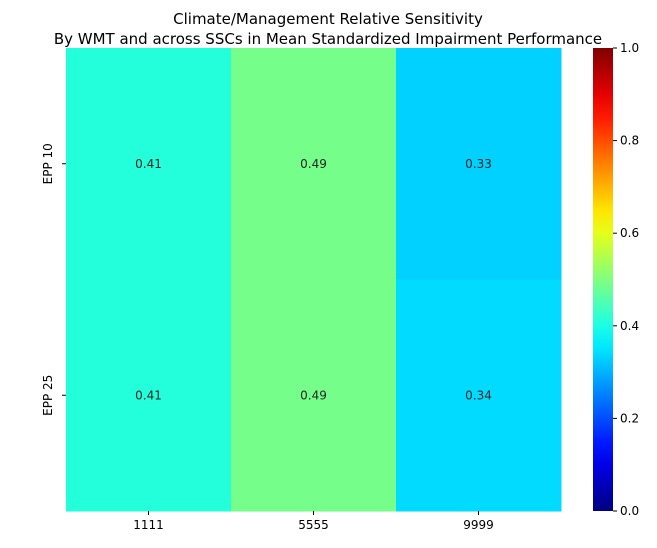 This screenshot has width=657, height=548. I want to click on y-tick-label: EPP 10, so click(48, 163).